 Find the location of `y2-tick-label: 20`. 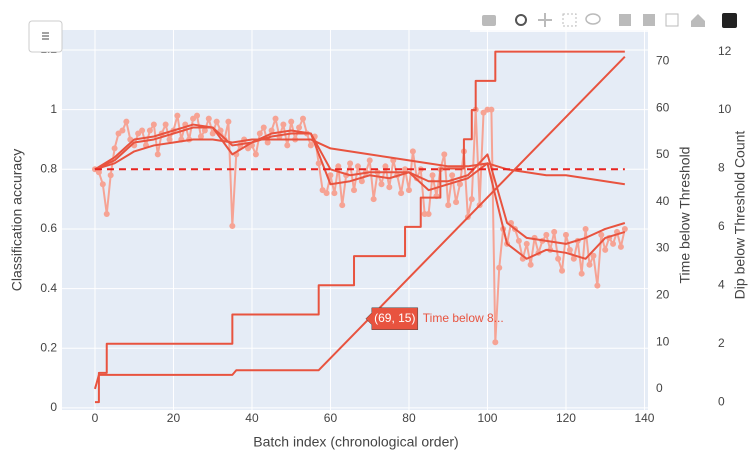

y2-tick-label: 20 is located at coordinates (663, 295).